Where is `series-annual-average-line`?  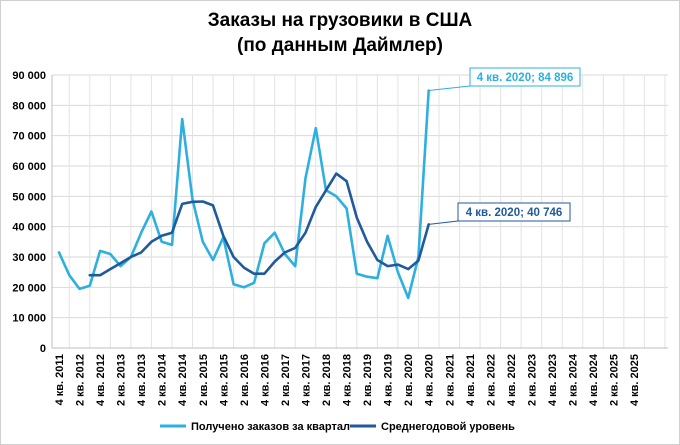
series-annual-average-line is located at coordinates (259, 224).